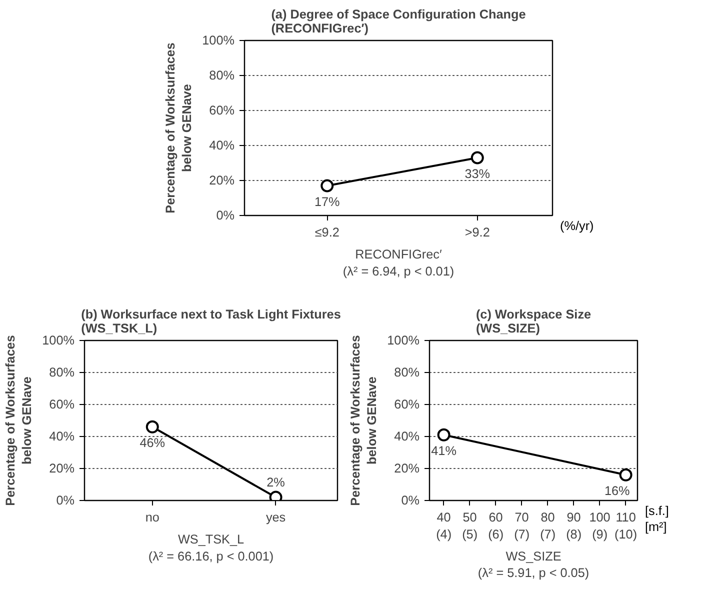 The width and height of the screenshot is (712, 590). What do you see at coordinates (522, 526) in the screenshot?
I see `x-tick-label: 70 (7)` at bounding box center [522, 526].